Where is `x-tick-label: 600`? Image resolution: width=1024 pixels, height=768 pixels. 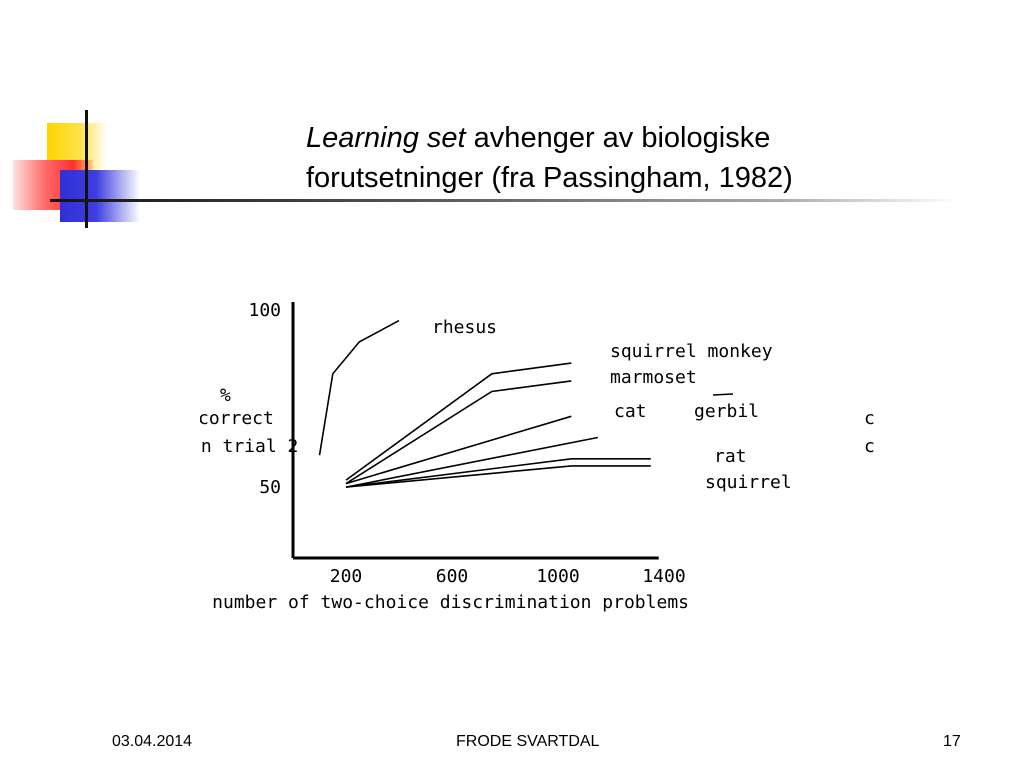
x-tick-label: 600 is located at coordinates (452, 576).